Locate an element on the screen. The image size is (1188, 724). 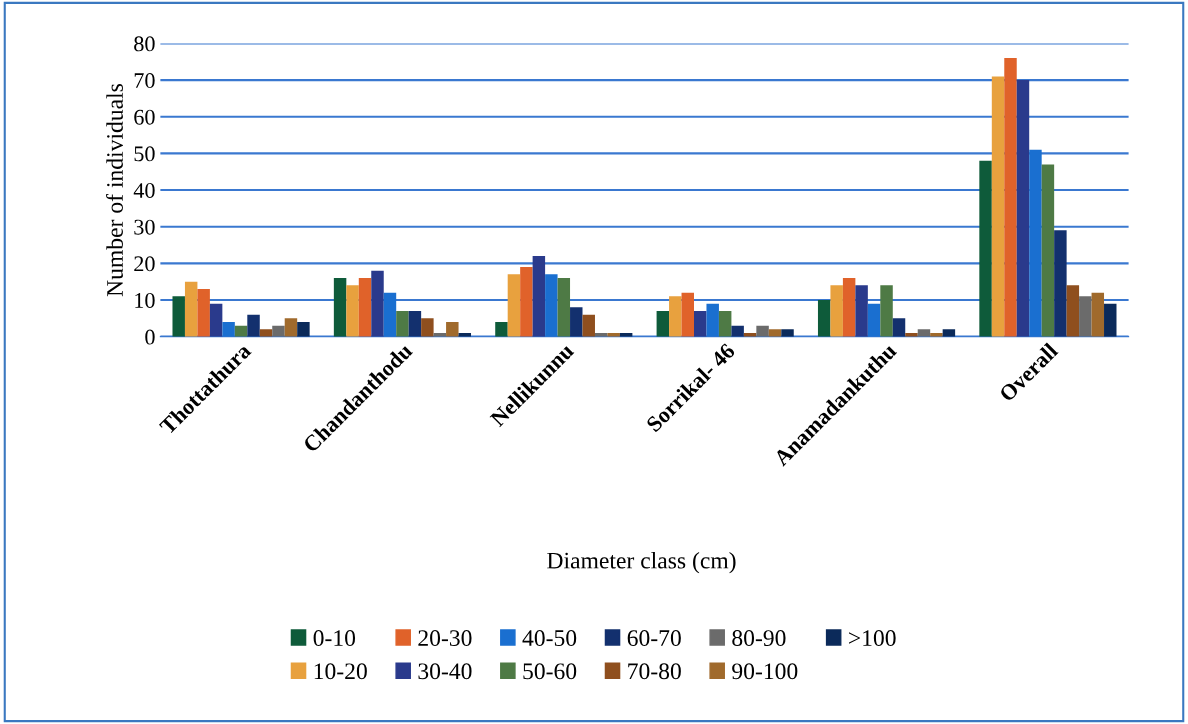
y-tick-label: 50 is located at coordinates (144, 154).